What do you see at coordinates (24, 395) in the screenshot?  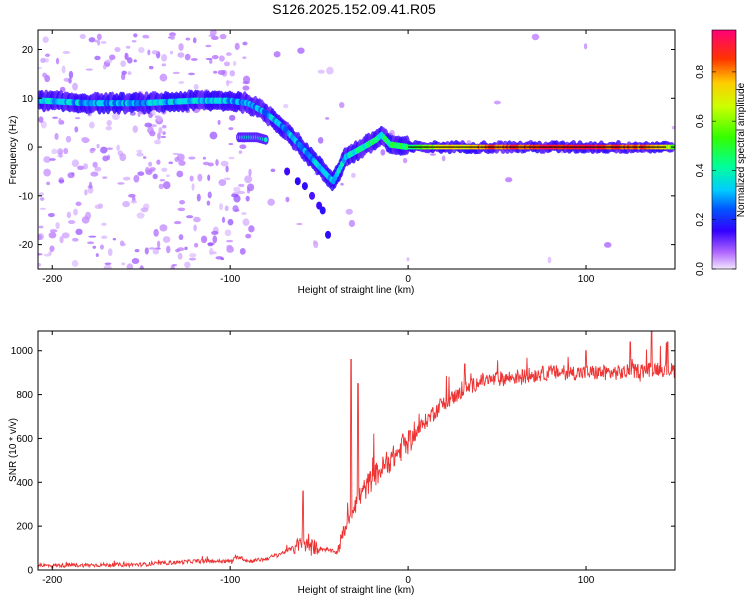 I see `y-tick-label: 800` at bounding box center [24, 395].